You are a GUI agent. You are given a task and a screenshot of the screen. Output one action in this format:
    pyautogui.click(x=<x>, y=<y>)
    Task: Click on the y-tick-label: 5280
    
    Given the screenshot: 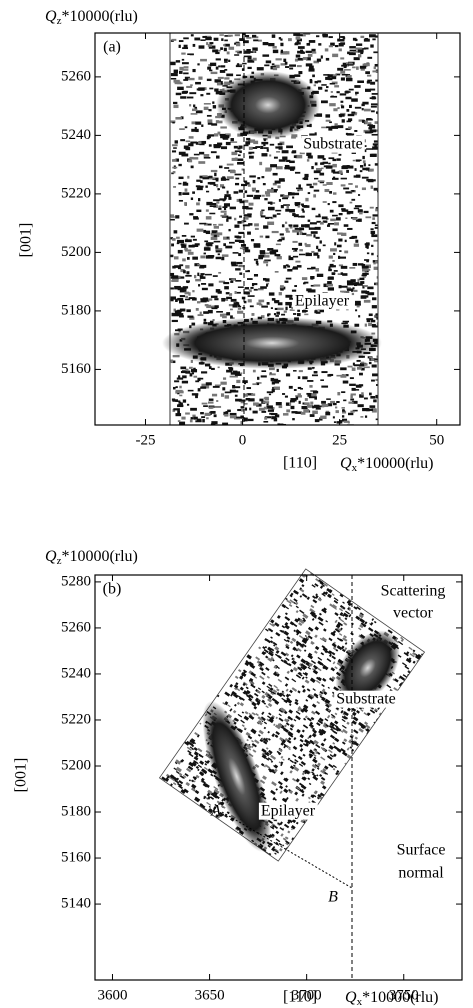 What is the action you would take?
    pyautogui.click(x=76, y=581)
    